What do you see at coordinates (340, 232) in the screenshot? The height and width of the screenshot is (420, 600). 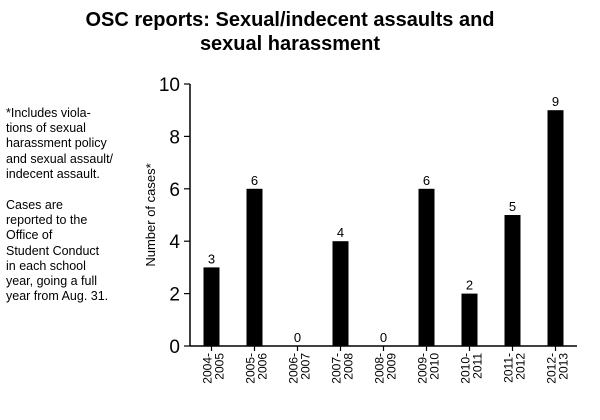 I see `data-label: 4` at bounding box center [340, 232].